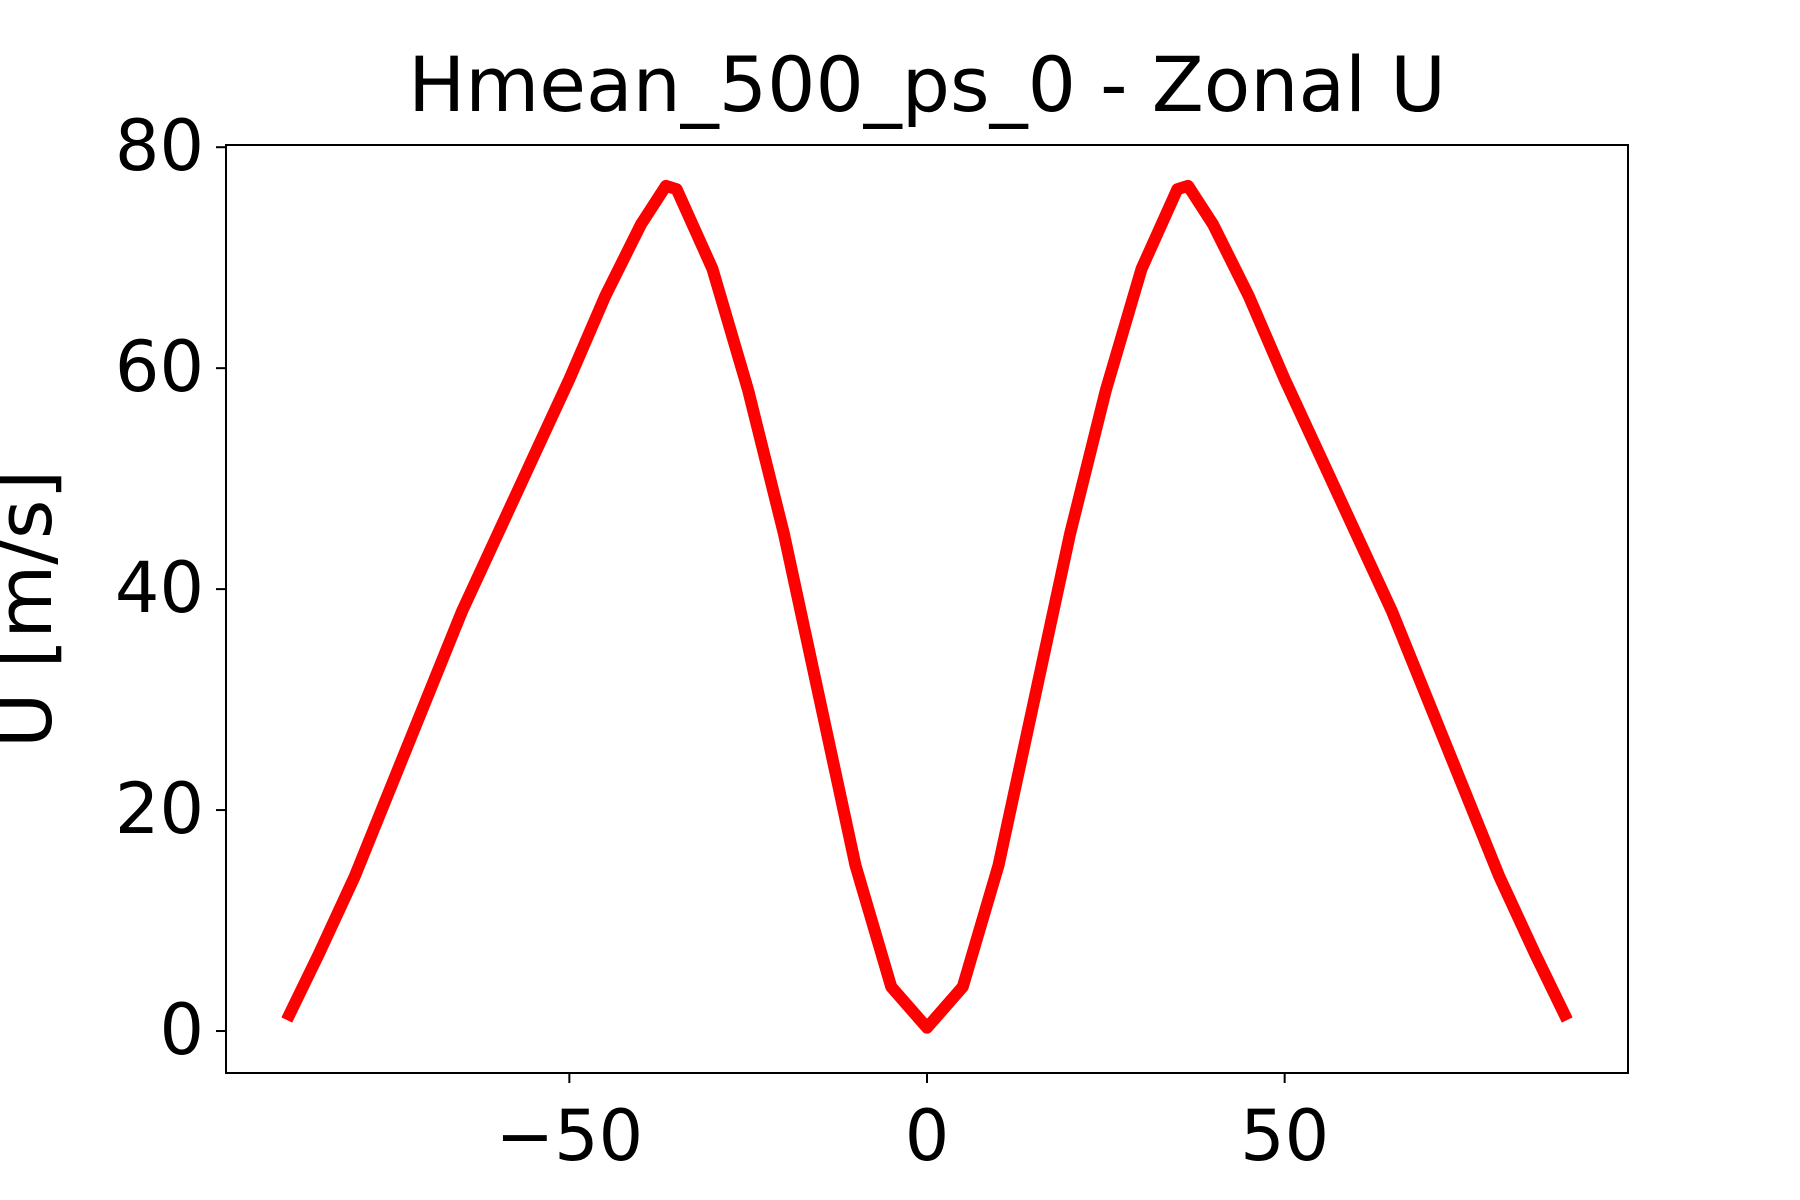 Image resolution: width=1800 pixels, height=1200 pixels. Describe the element at coordinates (159, 367) in the screenshot. I see `y-tick-label: 60` at that location.